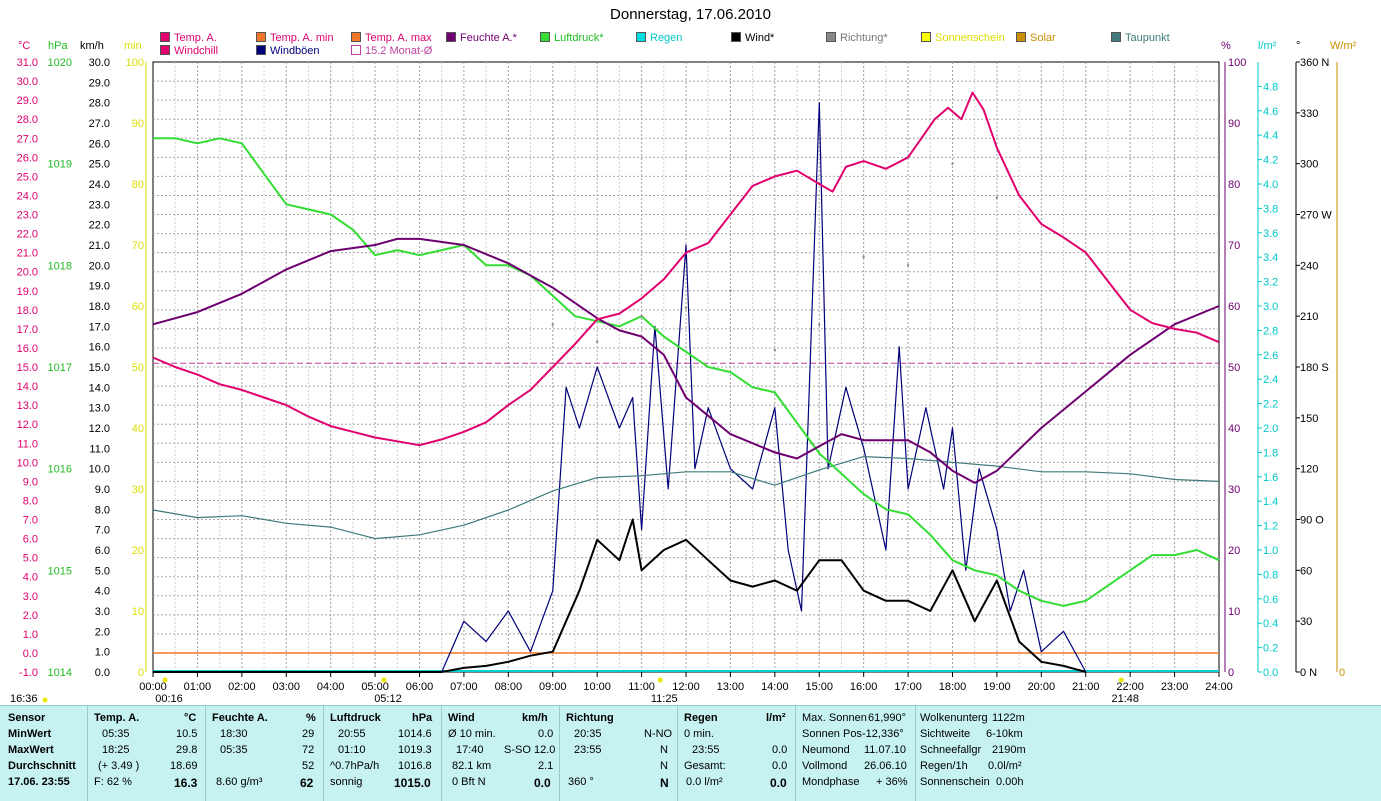 This screenshot has height=801, width=1381. Describe the element at coordinates (99, 185) in the screenshot. I see `tick-kmh: 24.0` at that location.